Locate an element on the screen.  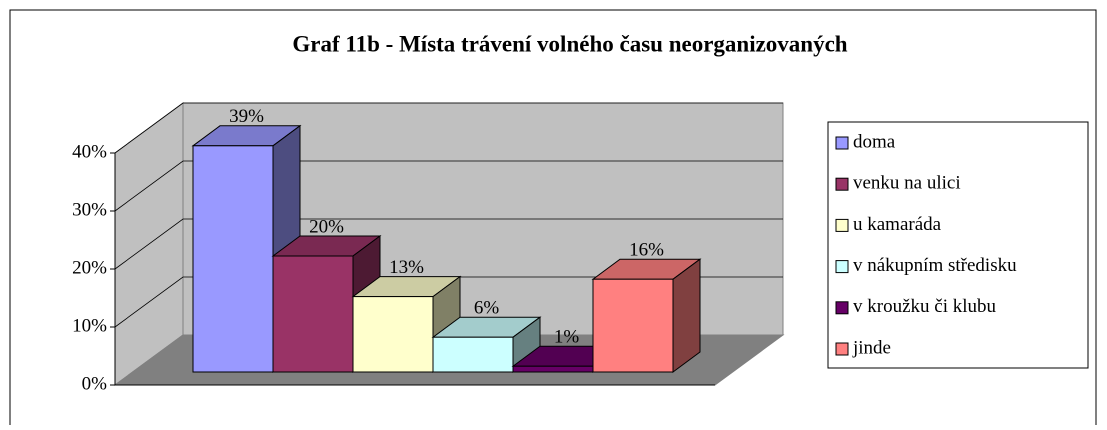
y-tick-label: 20% is located at coordinates (89, 267).